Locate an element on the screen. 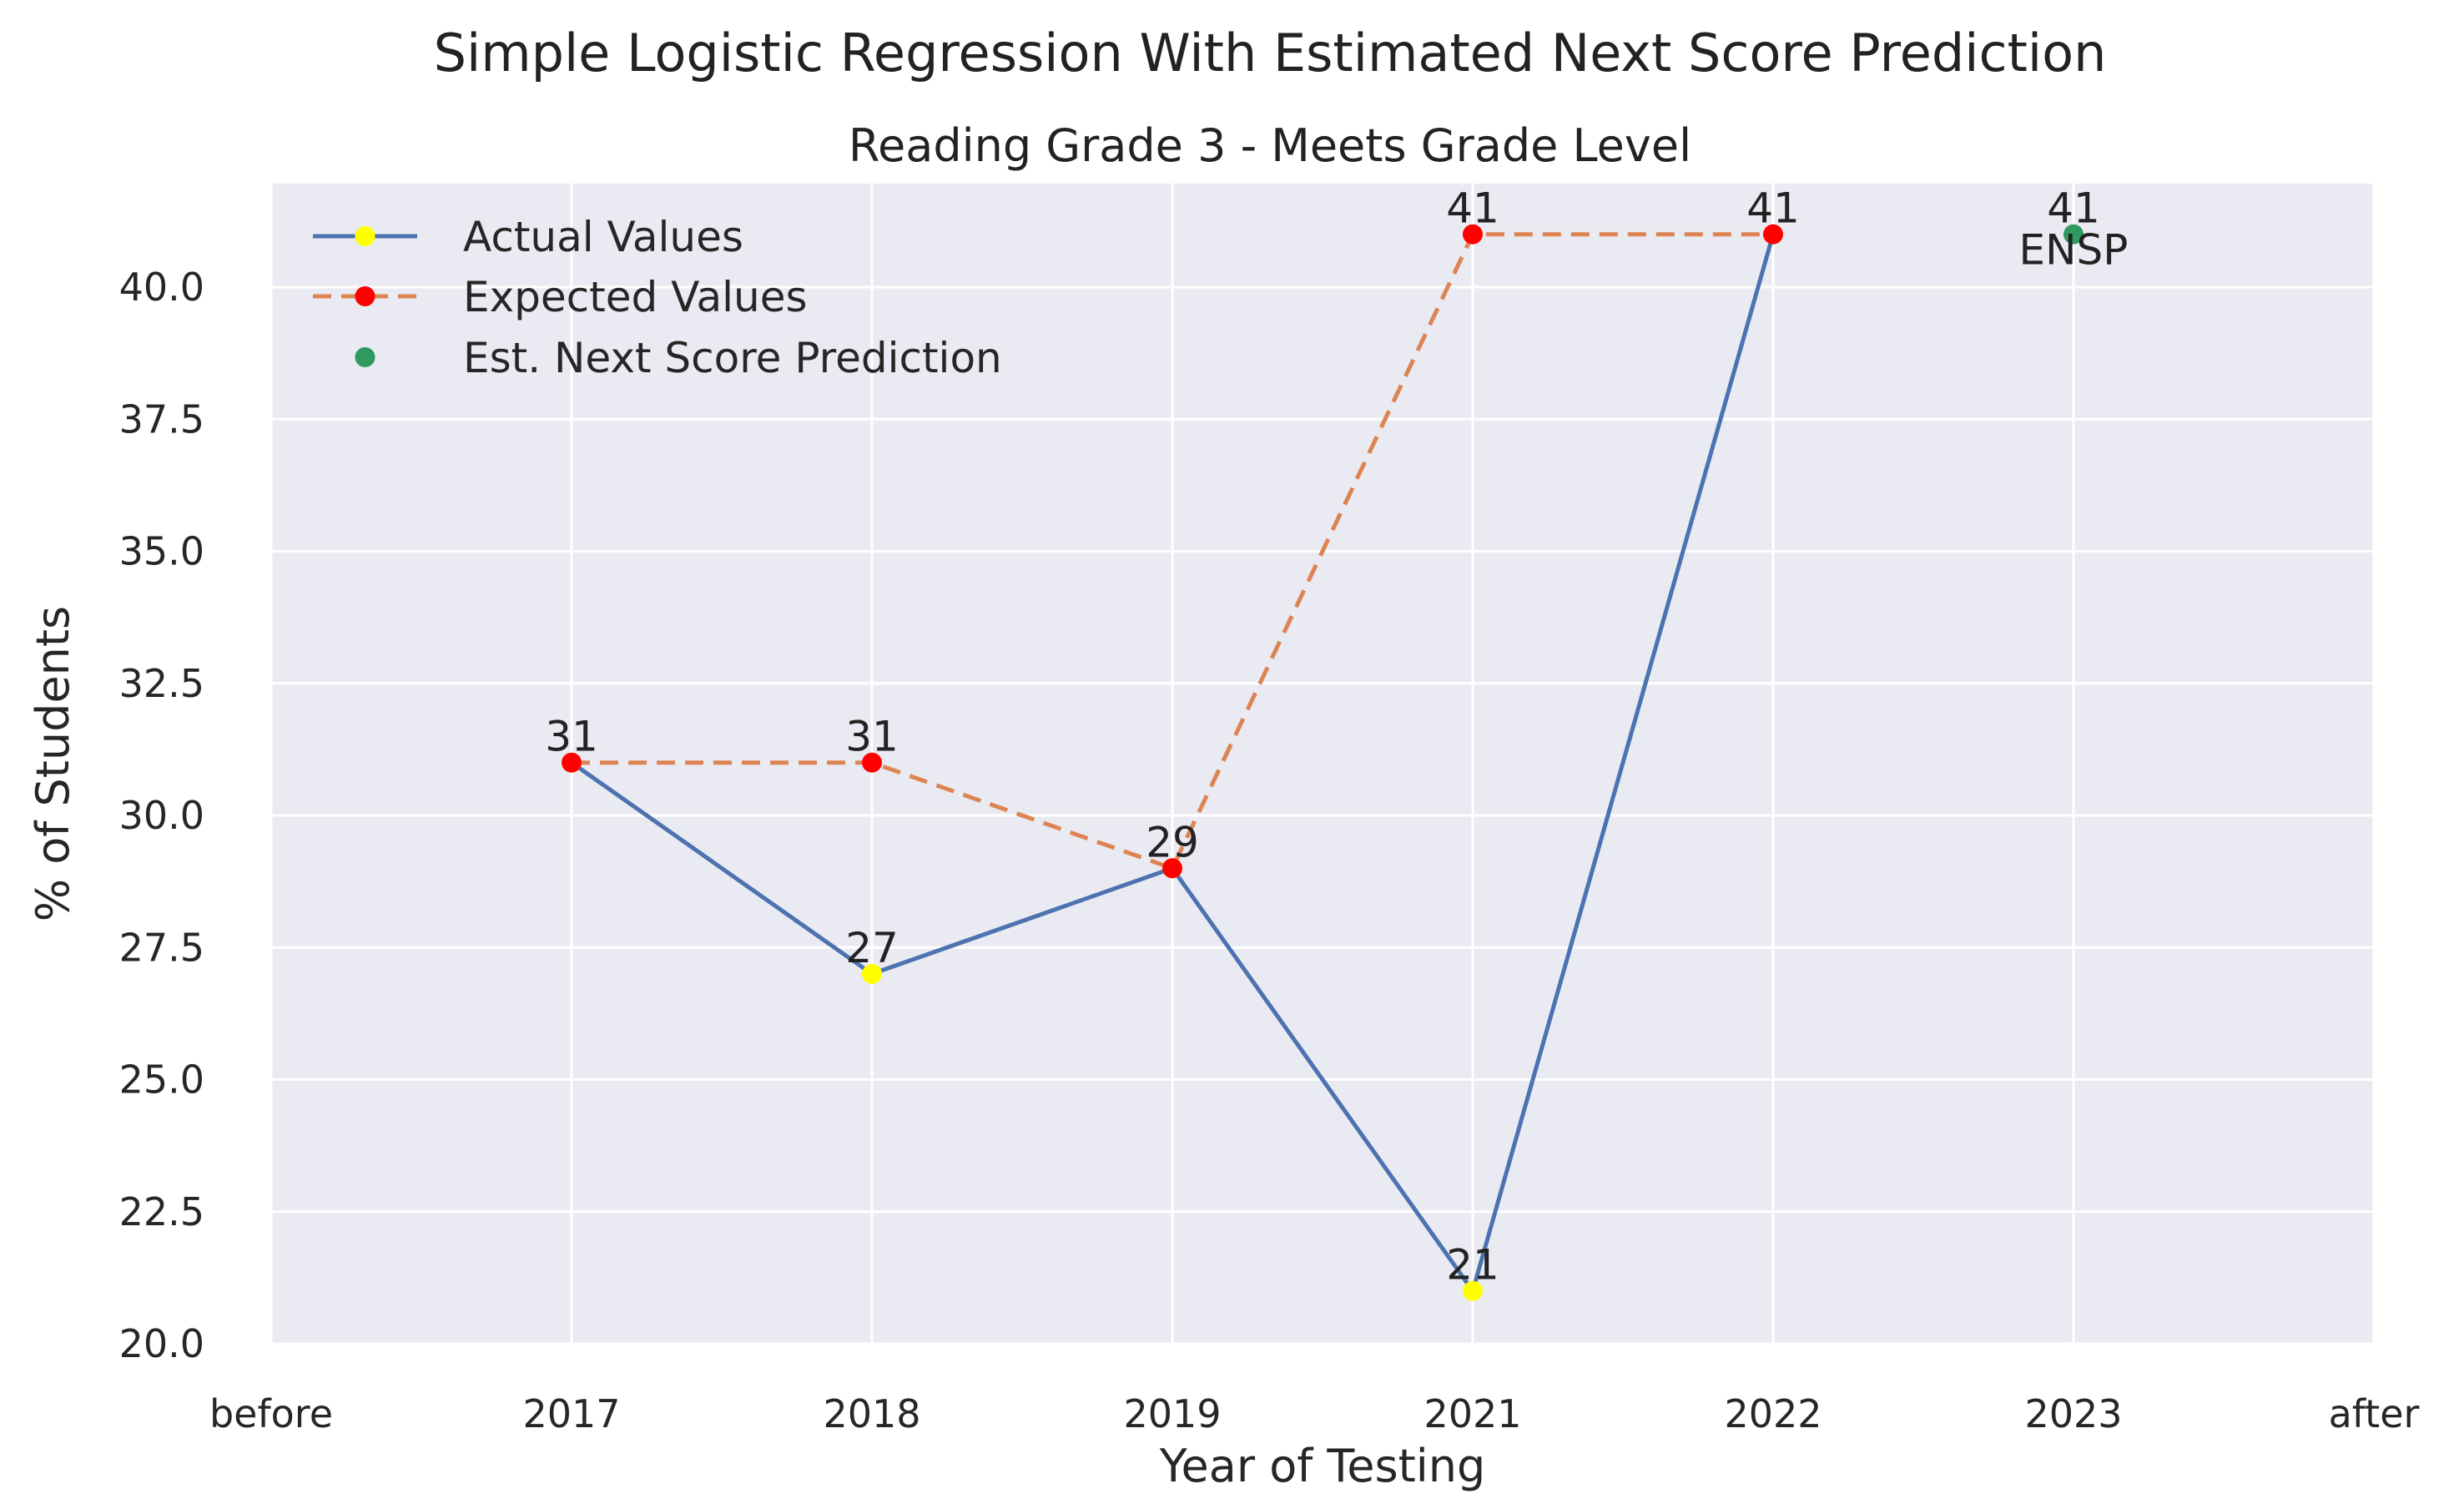  x-tick-label: 2022 is located at coordinates (1773, 1414).